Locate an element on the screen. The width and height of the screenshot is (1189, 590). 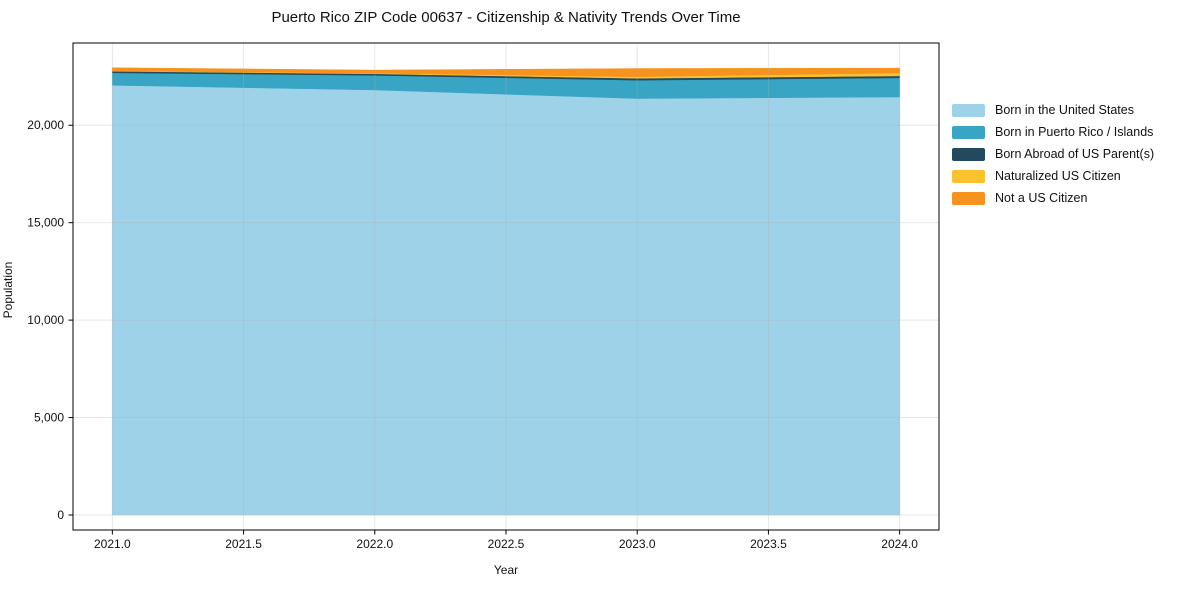
x-tick-label: 2024.0 is located at coordinates (899, 544).